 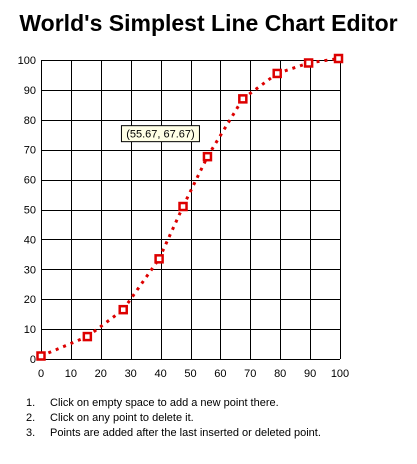 What do you see at coordinates (122, 418) in the screenshot?
I see `instruction-text: Click on any point to delete it.` at bounding box center [122, 418].